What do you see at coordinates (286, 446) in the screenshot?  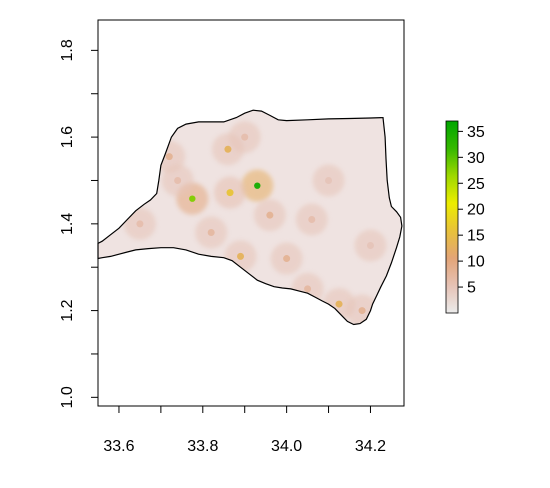 I see `x-tick-label: 34.0` at bounding box center [286, 446].